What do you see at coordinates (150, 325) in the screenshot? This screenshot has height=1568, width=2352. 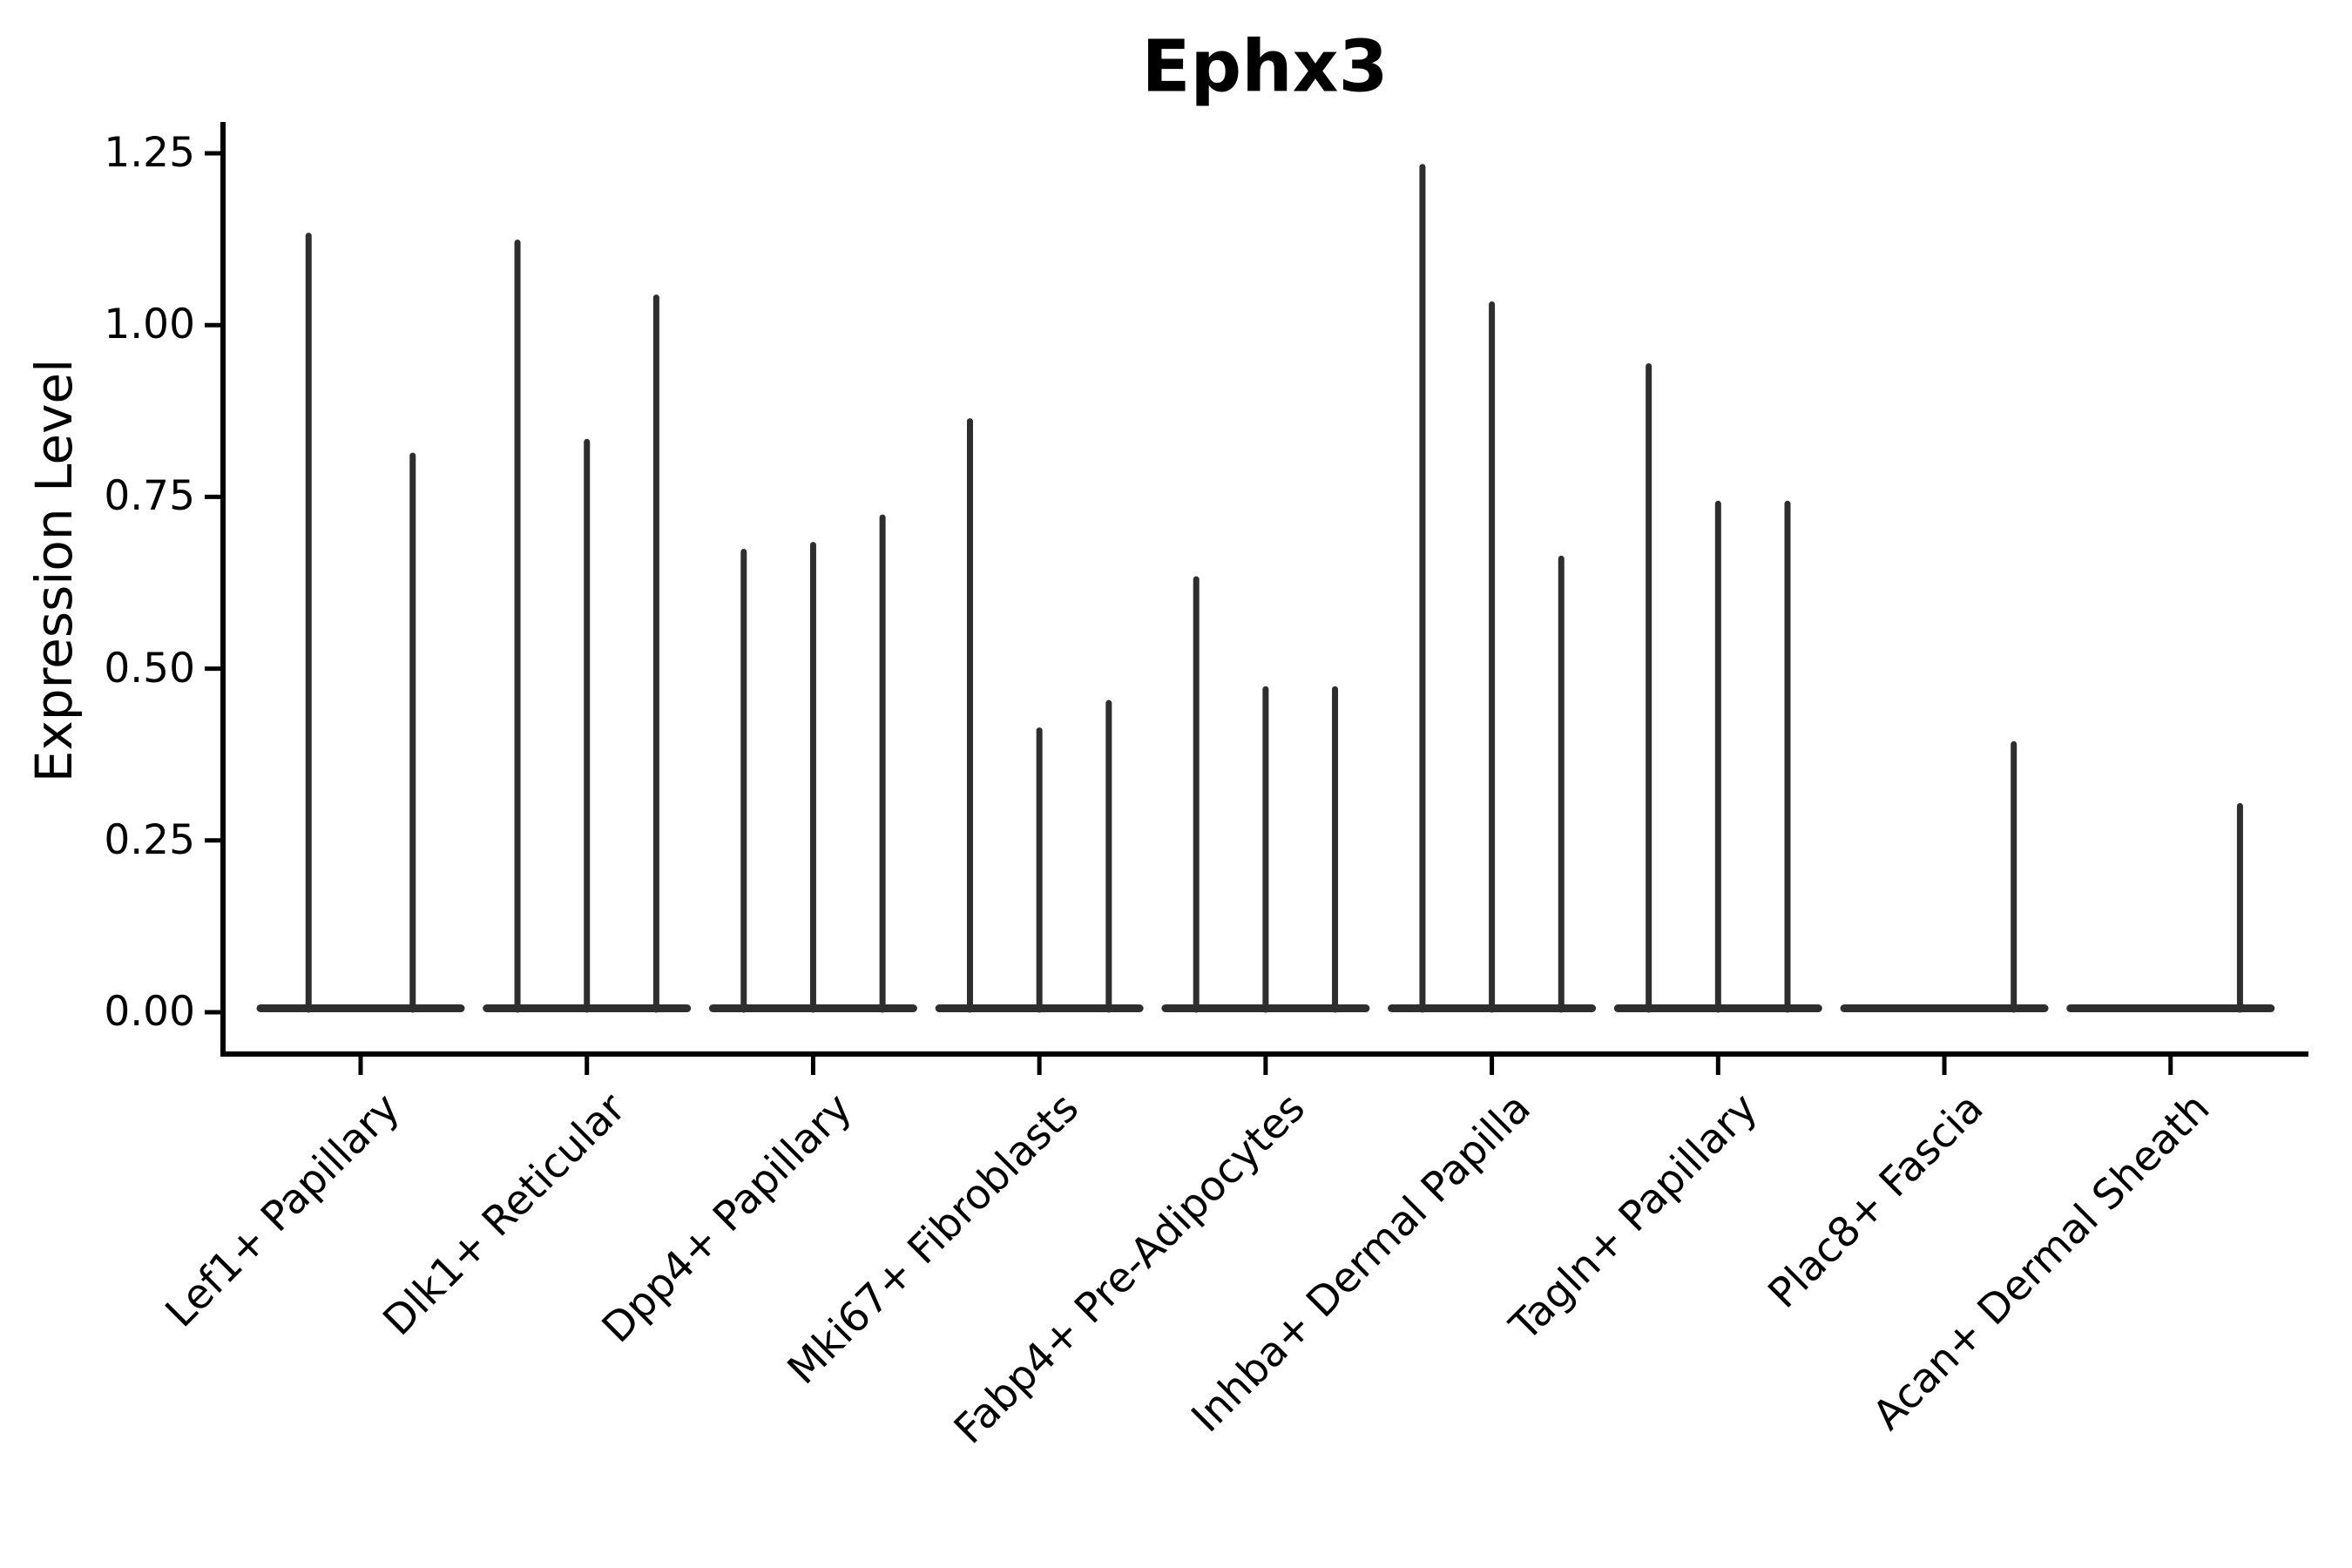 I see `y-tick-label: 1.00` at bounding box center [150, 325].